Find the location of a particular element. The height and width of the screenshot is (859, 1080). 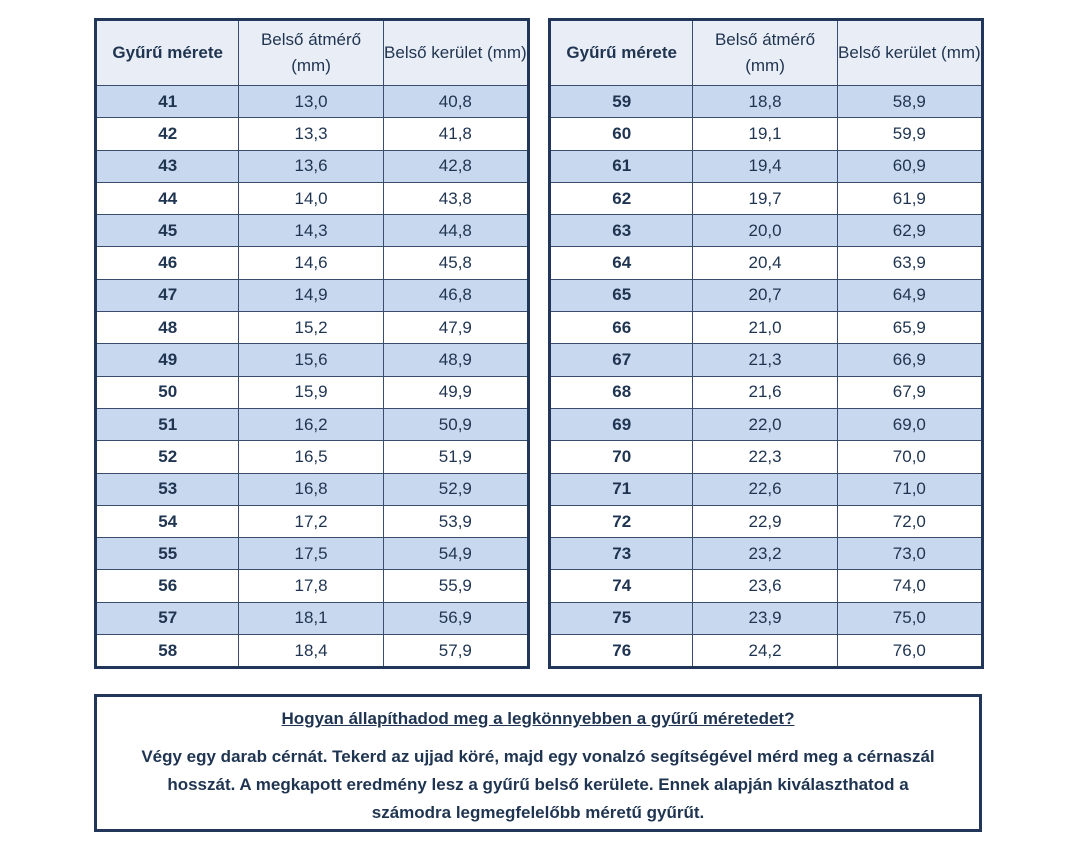

inner-diameter-cell: 14,0 is located at coordinates (311, 198).